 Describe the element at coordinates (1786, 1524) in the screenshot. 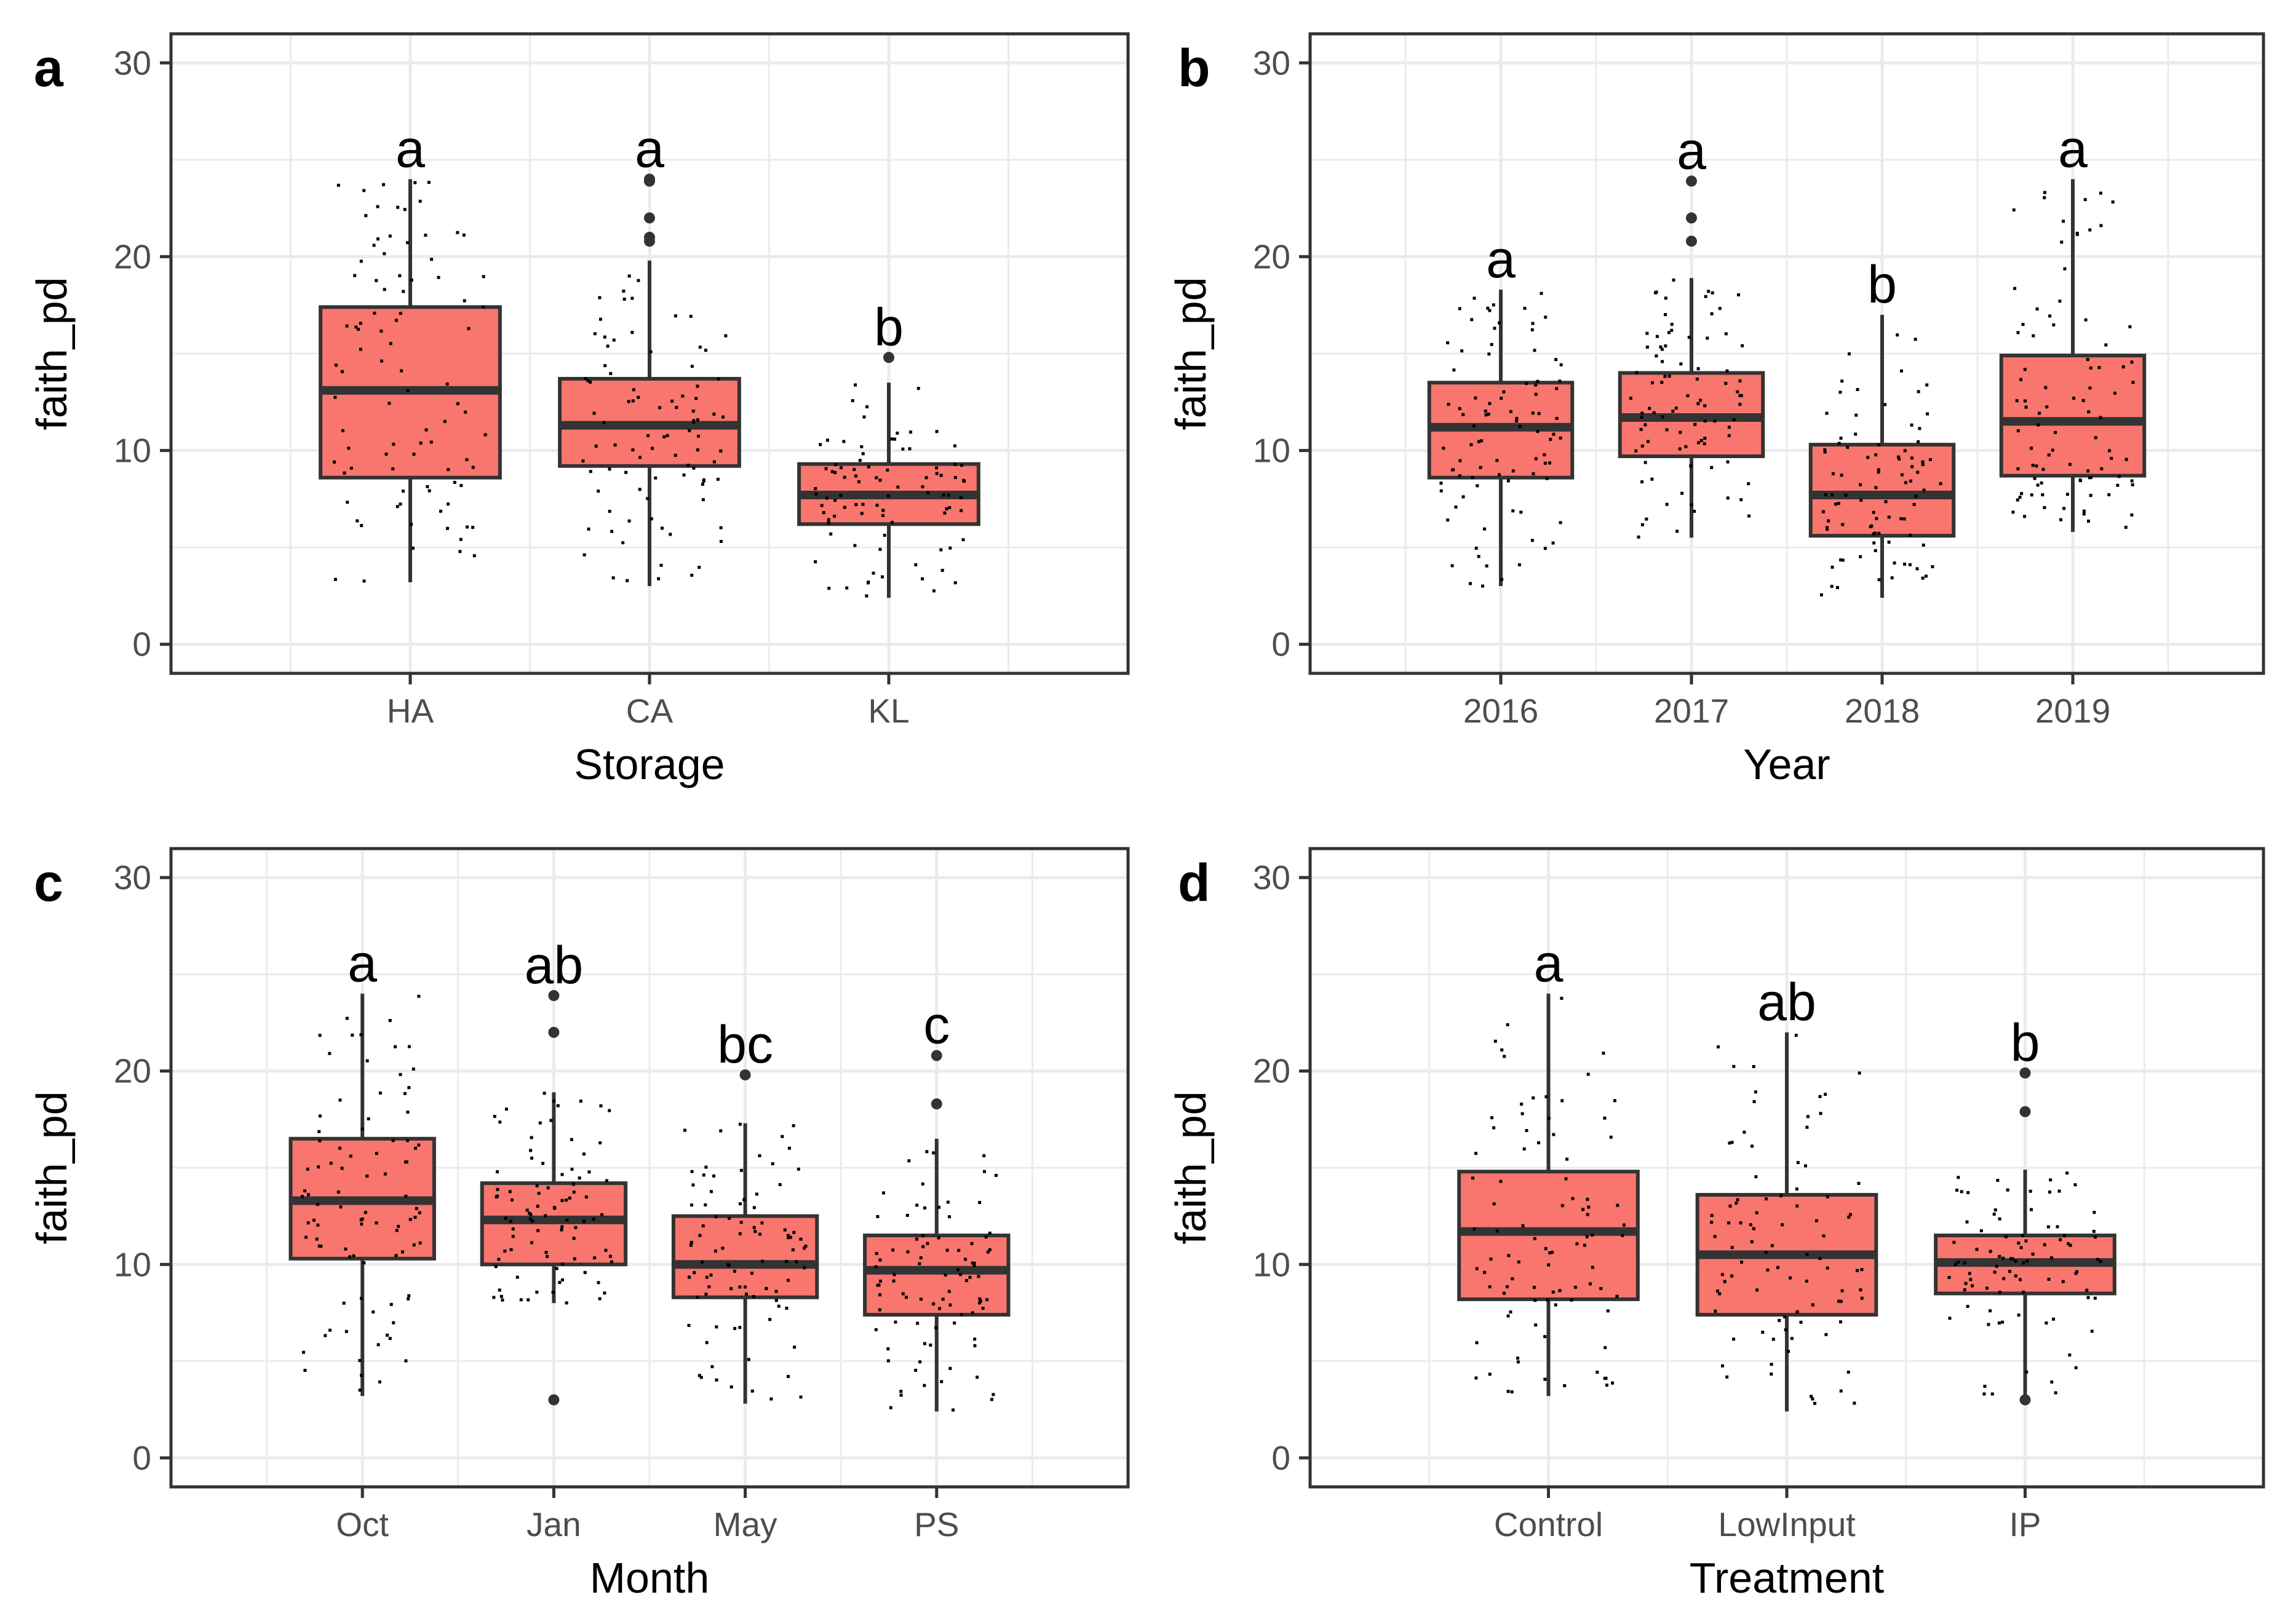

I see `x-tick-label: LowInput` at that location.